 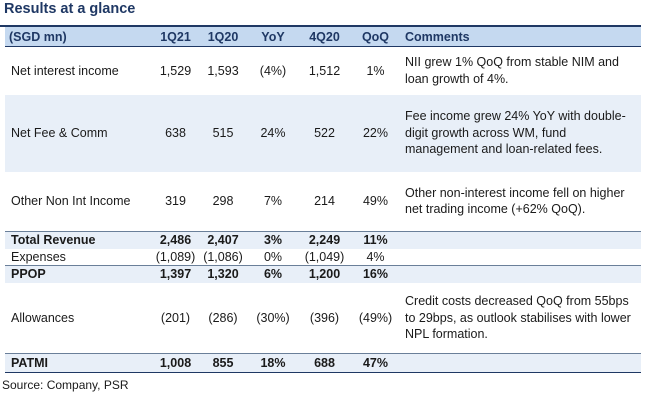 I want to click on cell-qoq: 1%, so click(x=375, y=70).